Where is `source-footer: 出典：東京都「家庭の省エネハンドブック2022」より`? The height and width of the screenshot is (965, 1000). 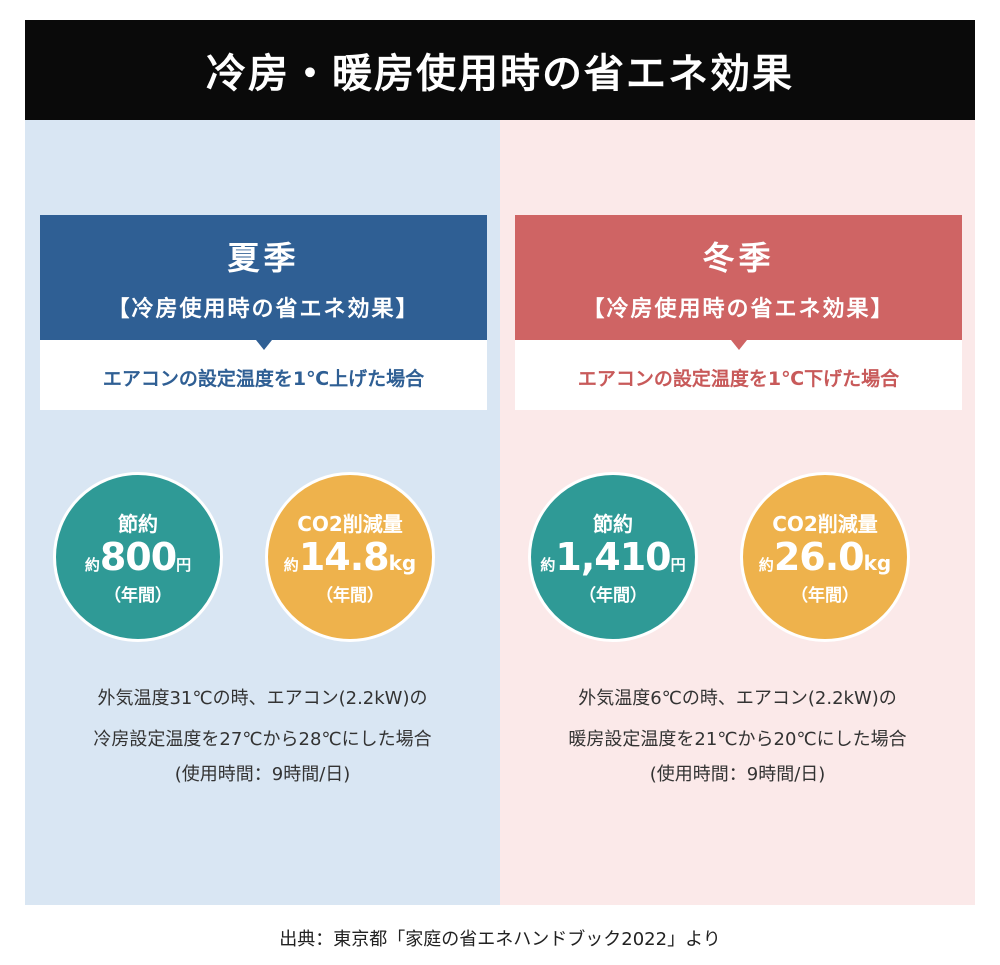 source-footer: 出典：東京都「家庭の省エネハンドブック2022」より is located at coordinates (500, 939).